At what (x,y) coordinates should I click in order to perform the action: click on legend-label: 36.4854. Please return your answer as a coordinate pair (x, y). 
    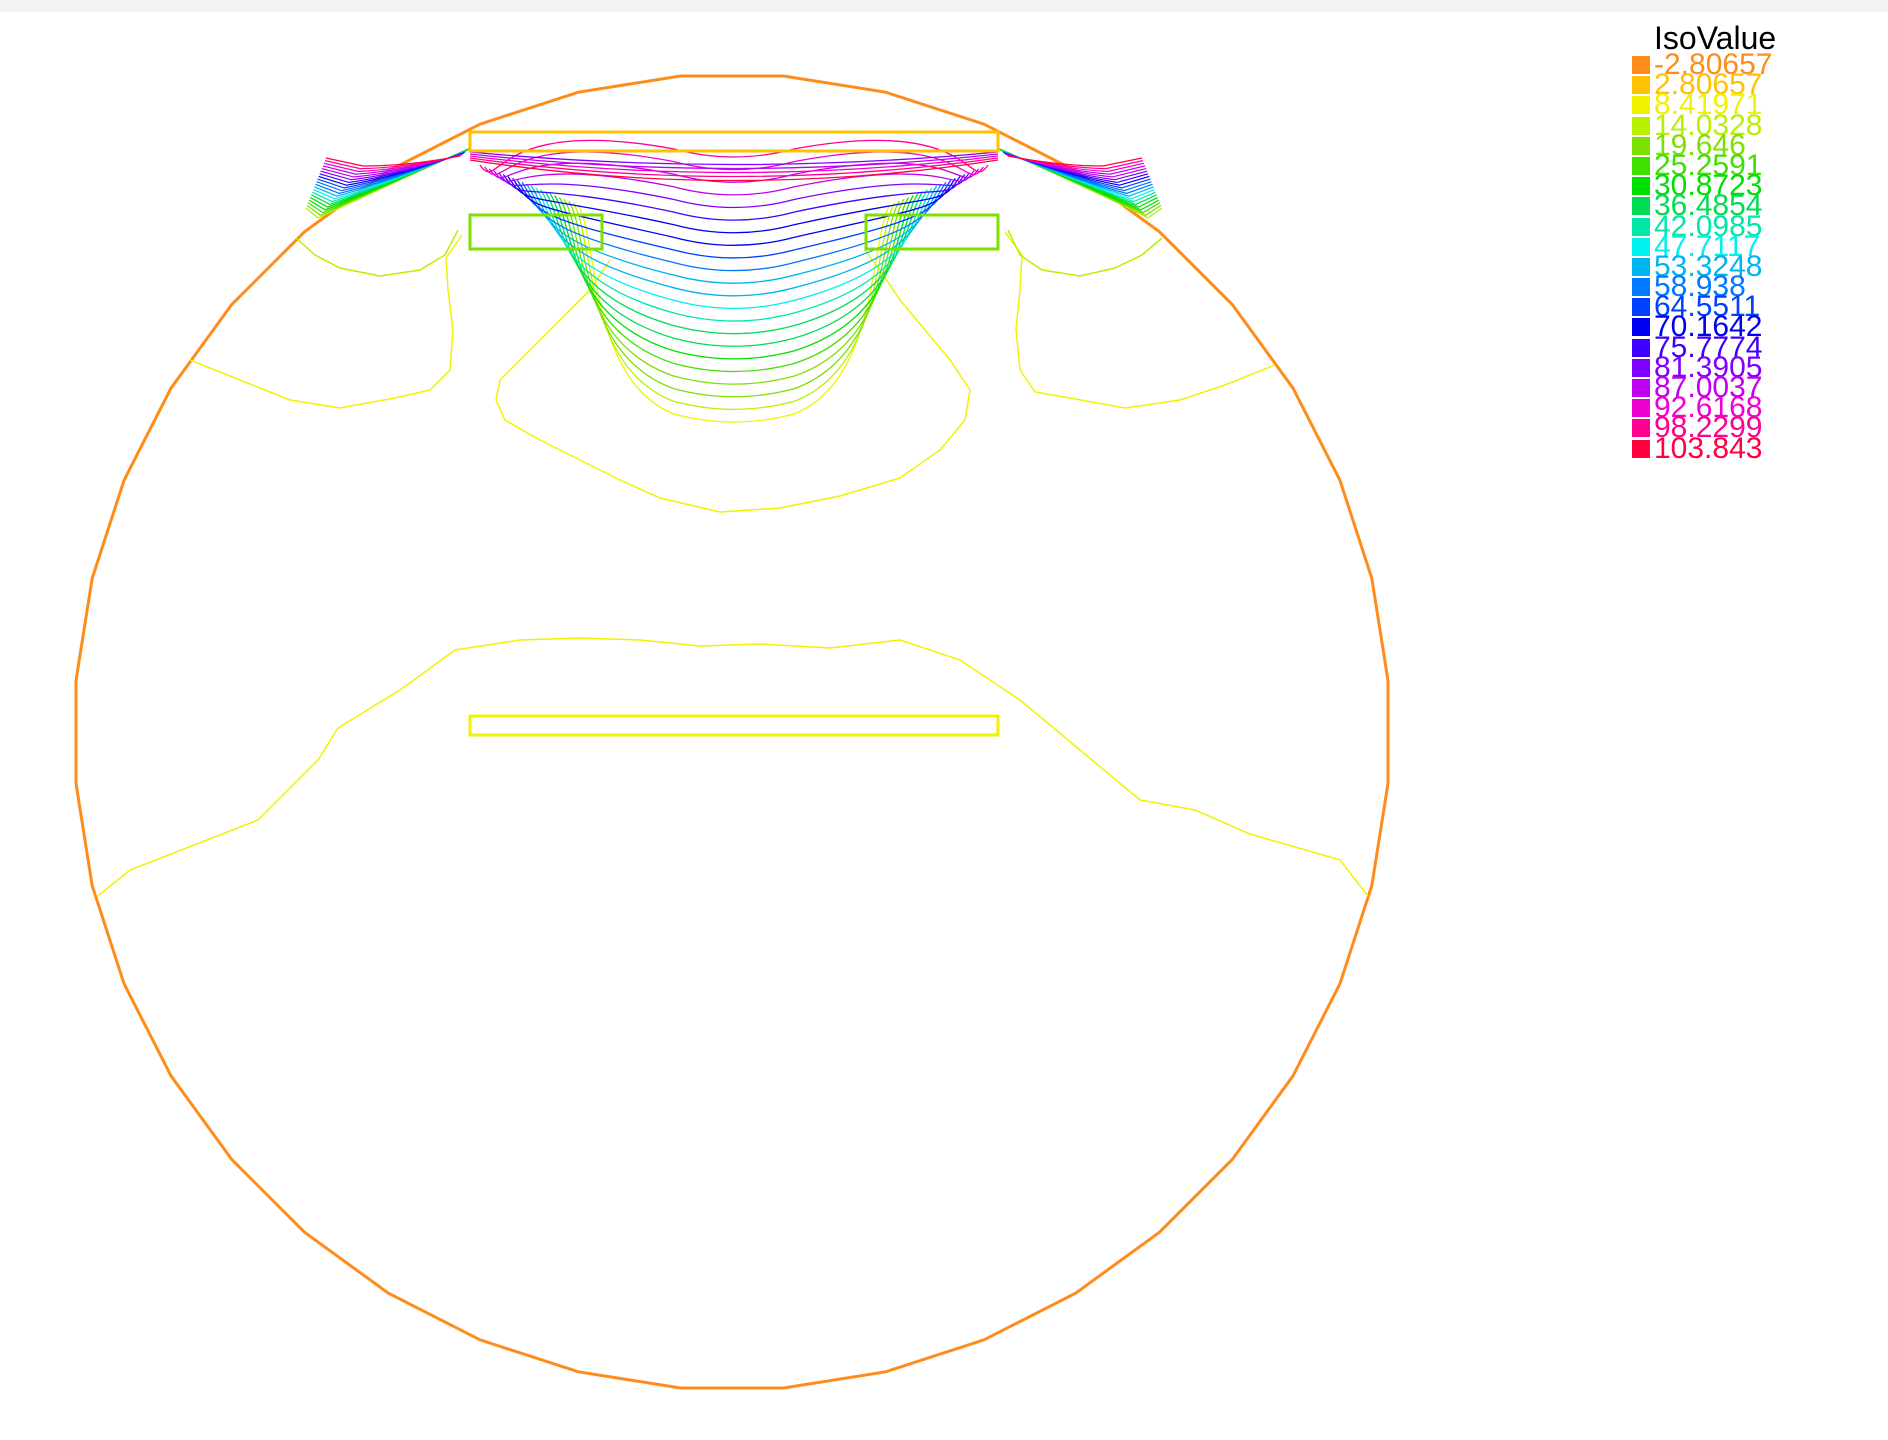
    Looking at the image, I should click on (1708, 206).